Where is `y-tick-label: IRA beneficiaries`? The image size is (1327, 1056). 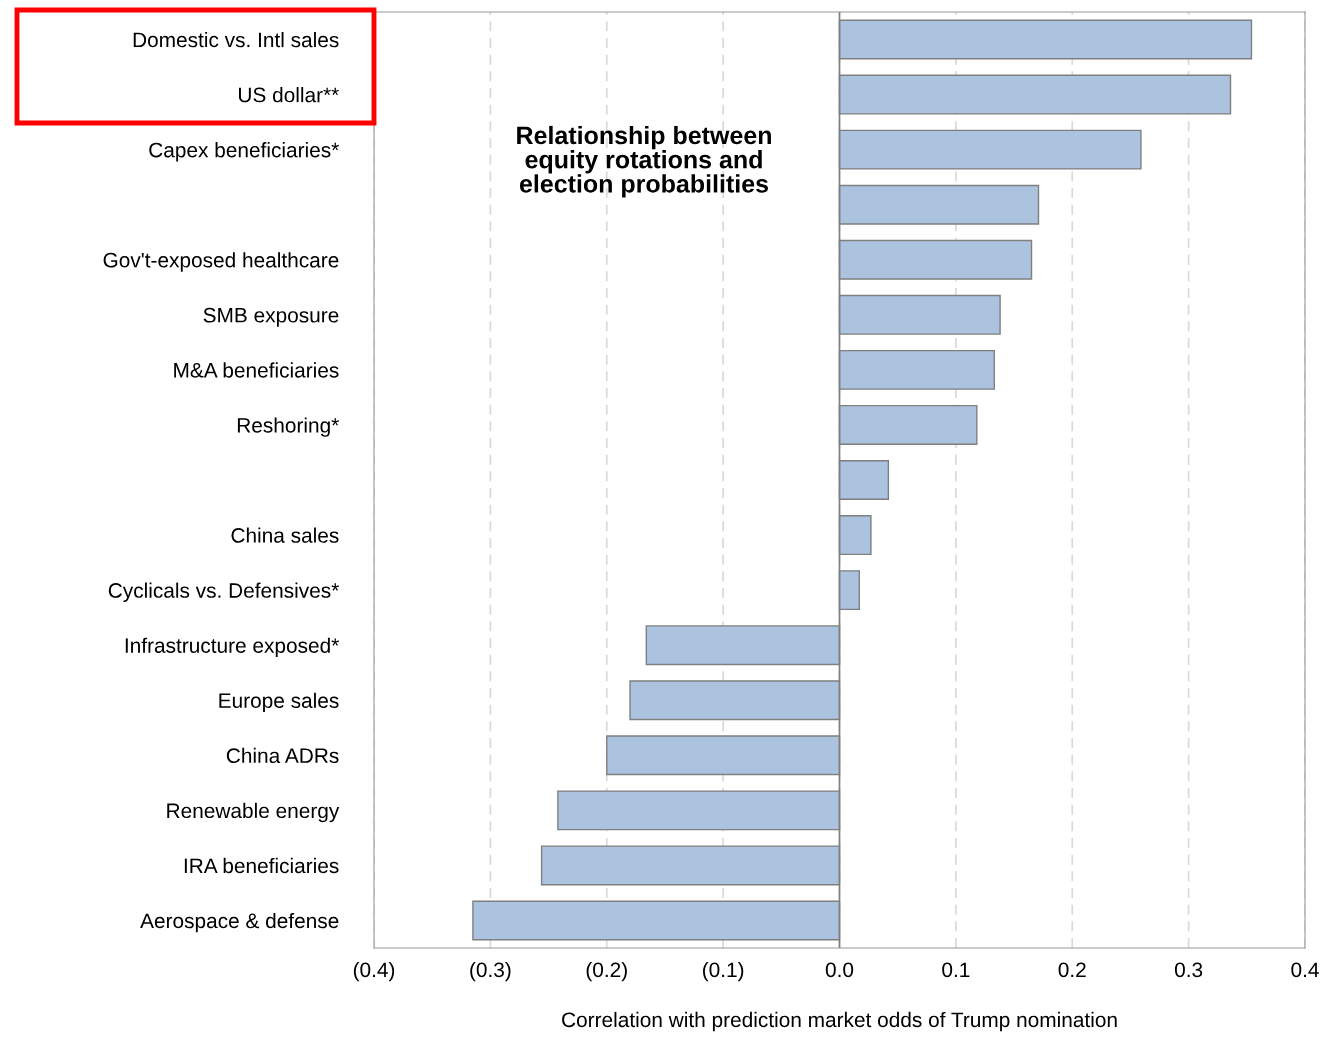
y-tick-label: IRA beneficiaries is located at coordinates (261, 865).